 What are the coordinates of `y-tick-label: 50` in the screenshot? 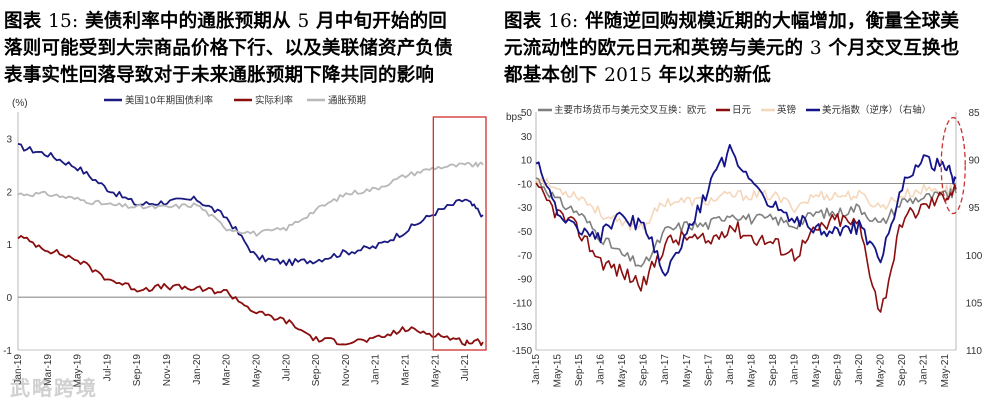 It's located at (527, 113).